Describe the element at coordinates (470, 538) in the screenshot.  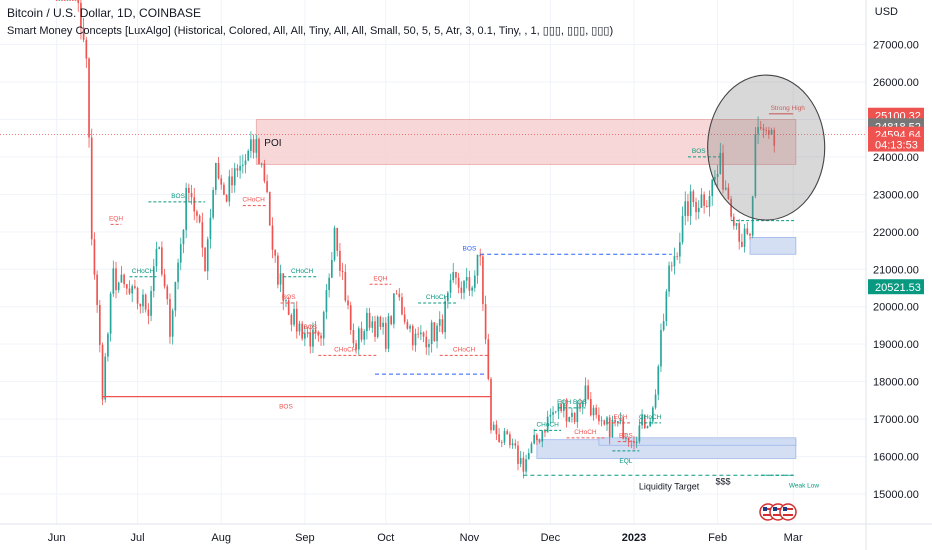
I see `x-tick-label: Nov` at that location.